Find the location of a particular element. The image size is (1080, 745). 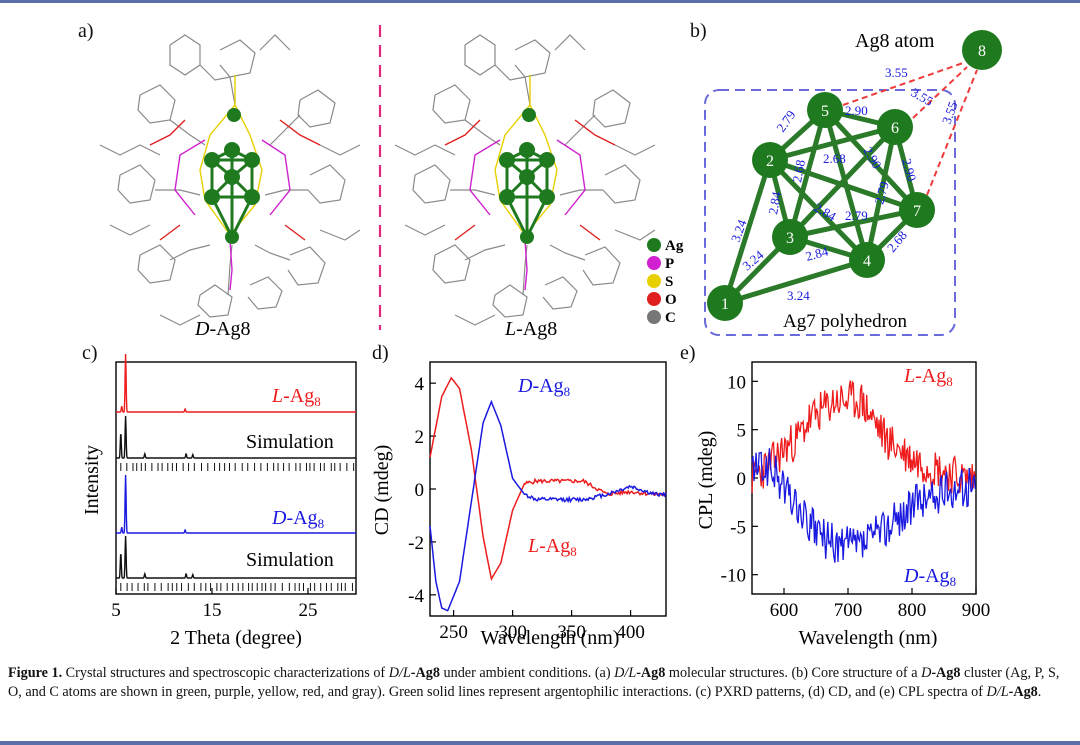

cpl-series-D-Ag8 is located at coordinates (863, 505).